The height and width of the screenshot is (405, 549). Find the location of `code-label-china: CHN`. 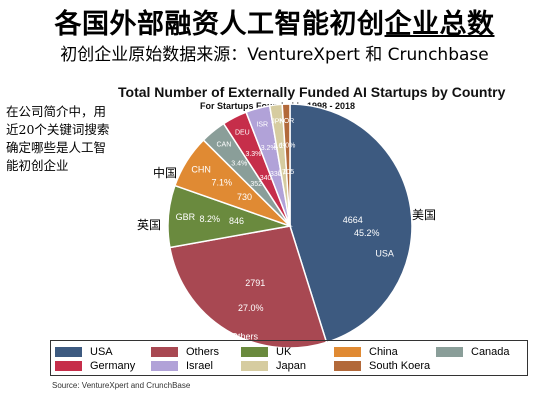

code-label-china: CHN is located at coordinates (201, 170).